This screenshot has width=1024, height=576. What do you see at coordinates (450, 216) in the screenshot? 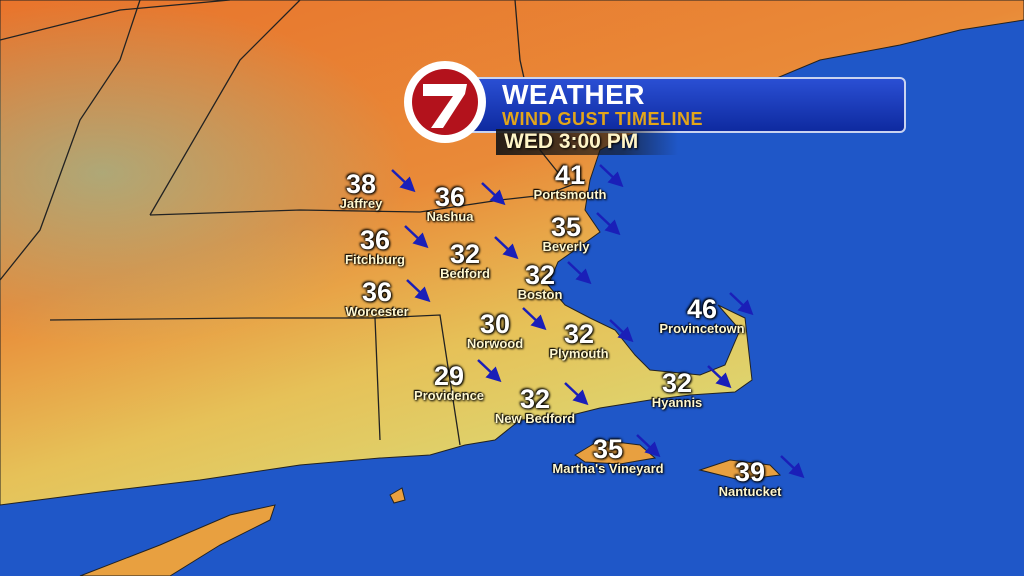
I see `city-name: Nashua` at bounding box center [450, 216].